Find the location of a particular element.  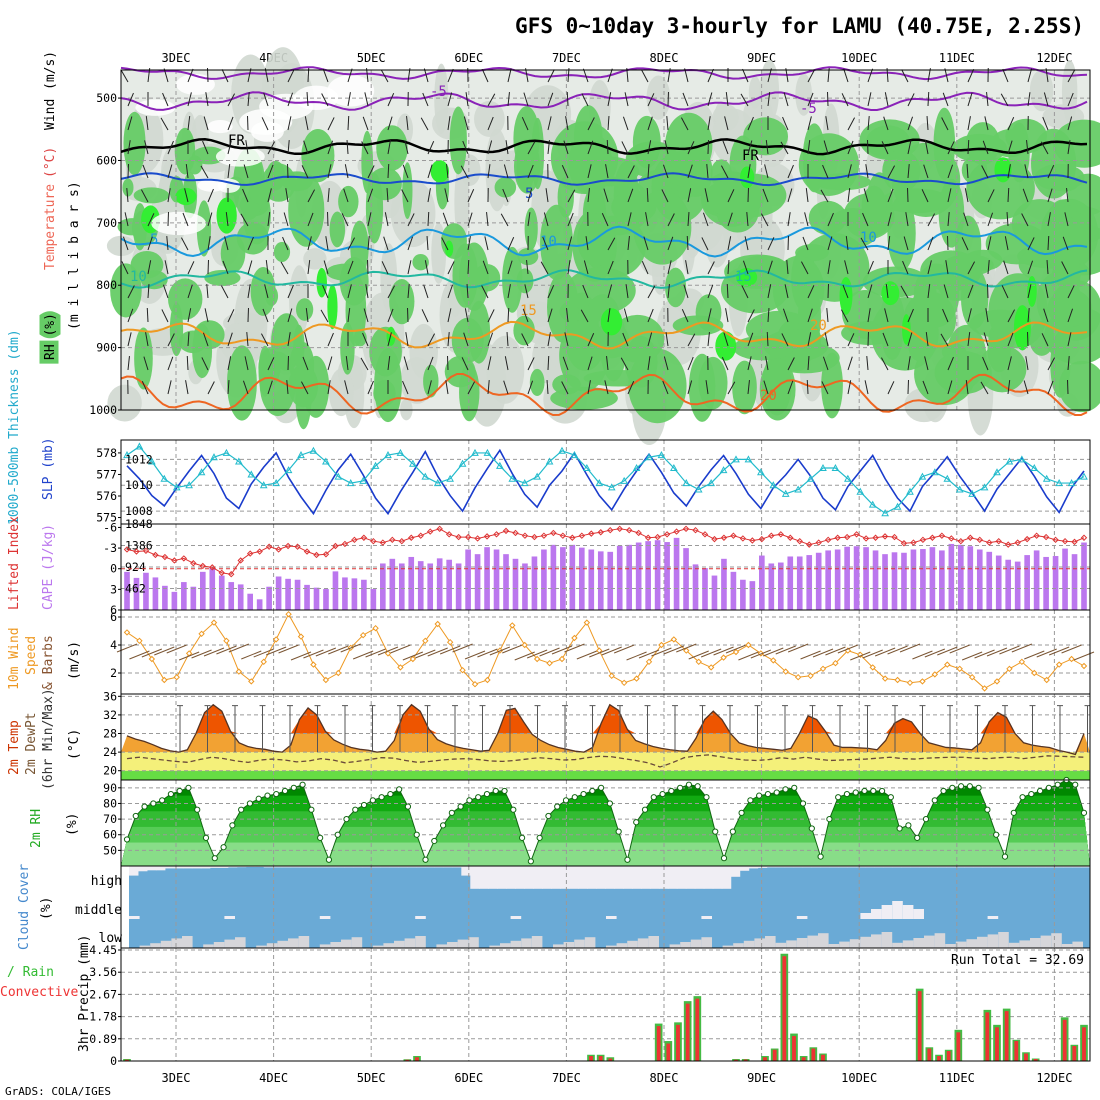

bottom-day-label: 3DEC is located at coordinates (176, 1078).